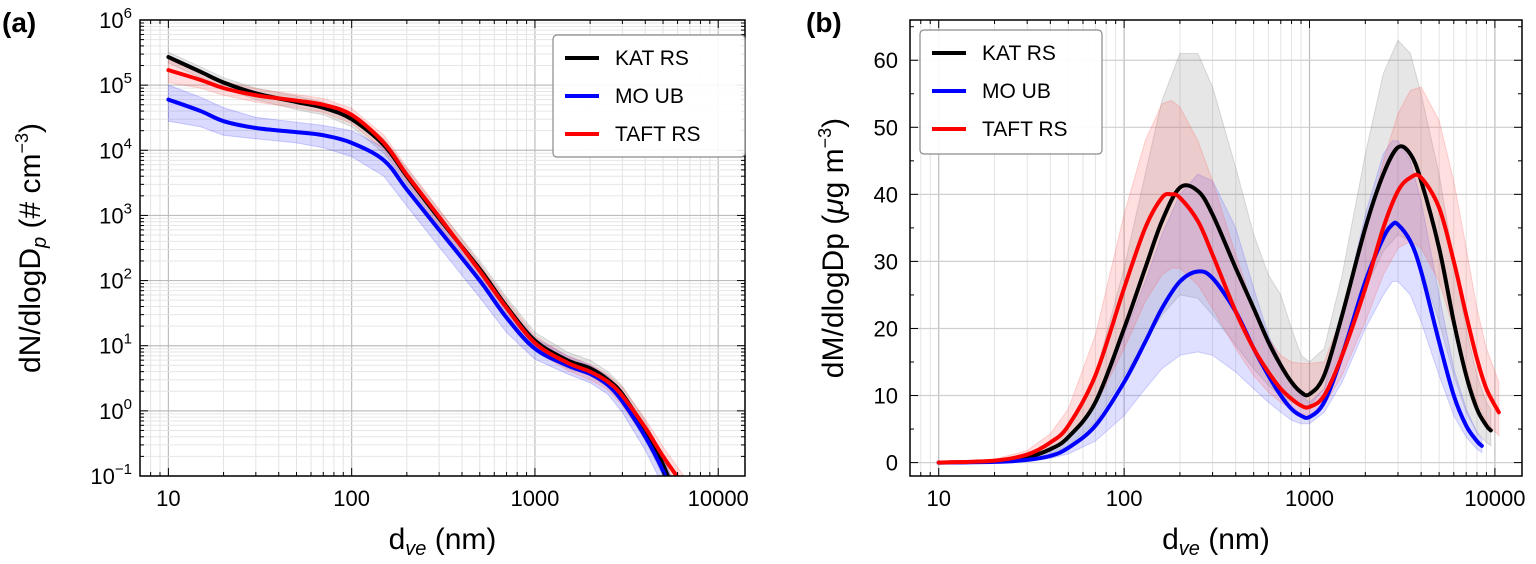  Describe the element at coordinates (824, 22) in the screenshot. I see `panel-label: (b)` at that location.